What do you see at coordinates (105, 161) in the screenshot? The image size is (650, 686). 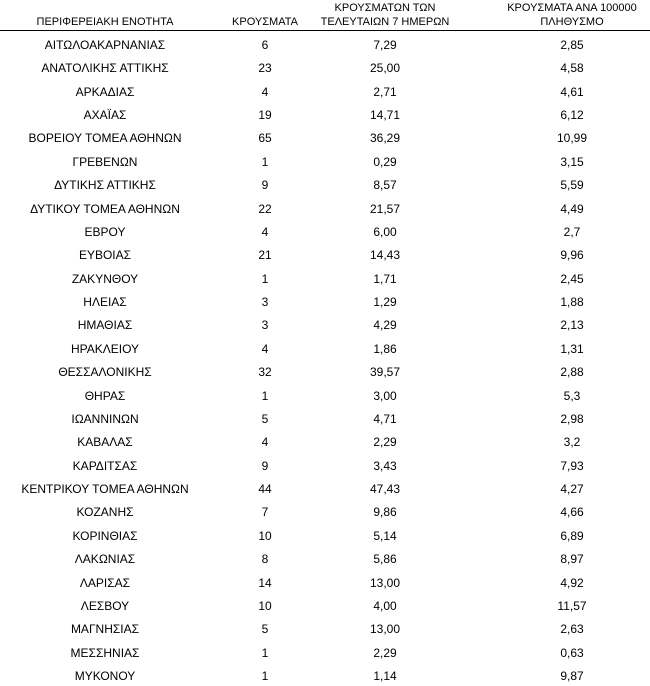 I see `row-label: ΓΡΕΒΕΝΩΝ` at bounding box center [105, 161].